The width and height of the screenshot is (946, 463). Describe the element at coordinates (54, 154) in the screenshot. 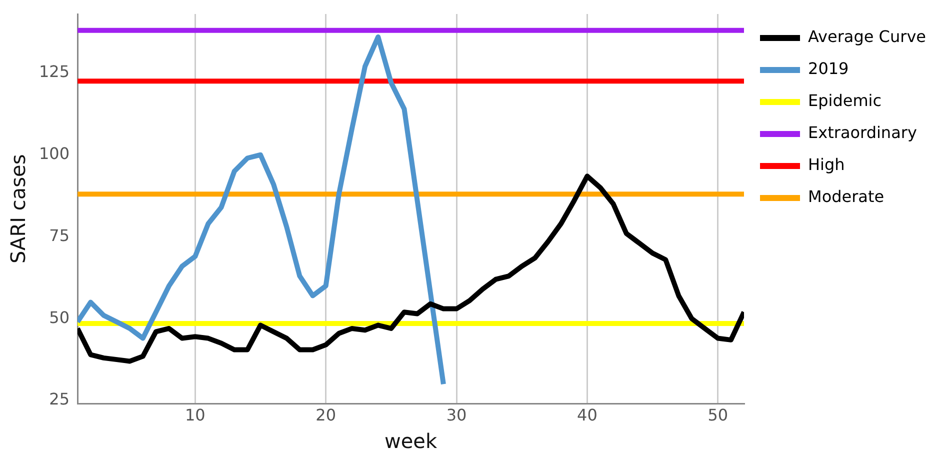

I see `y-tick-label: 100` at that location.